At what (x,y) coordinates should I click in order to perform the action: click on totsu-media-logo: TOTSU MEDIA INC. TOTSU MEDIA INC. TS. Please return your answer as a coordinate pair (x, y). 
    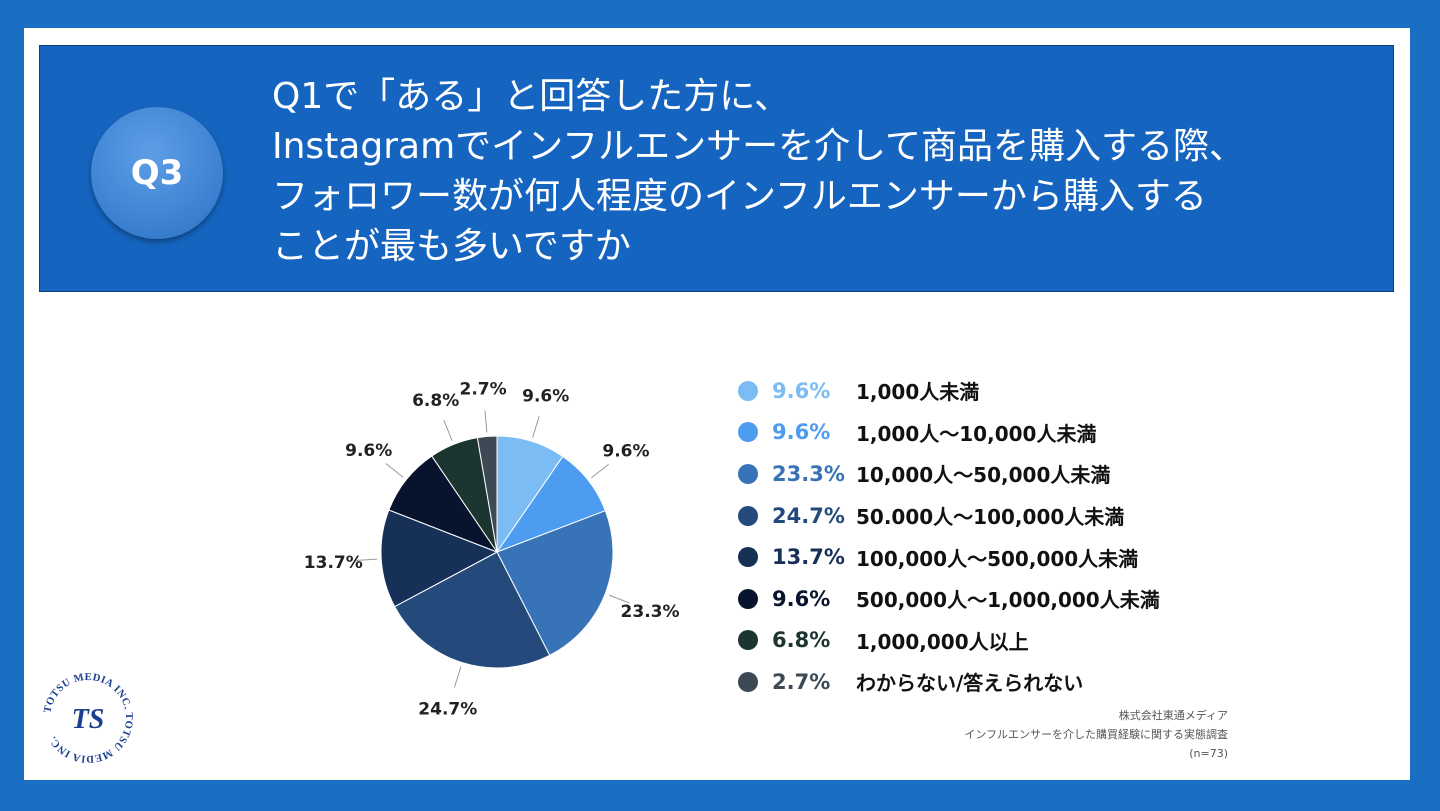
    Looking at the image, I should click on (88, 718).